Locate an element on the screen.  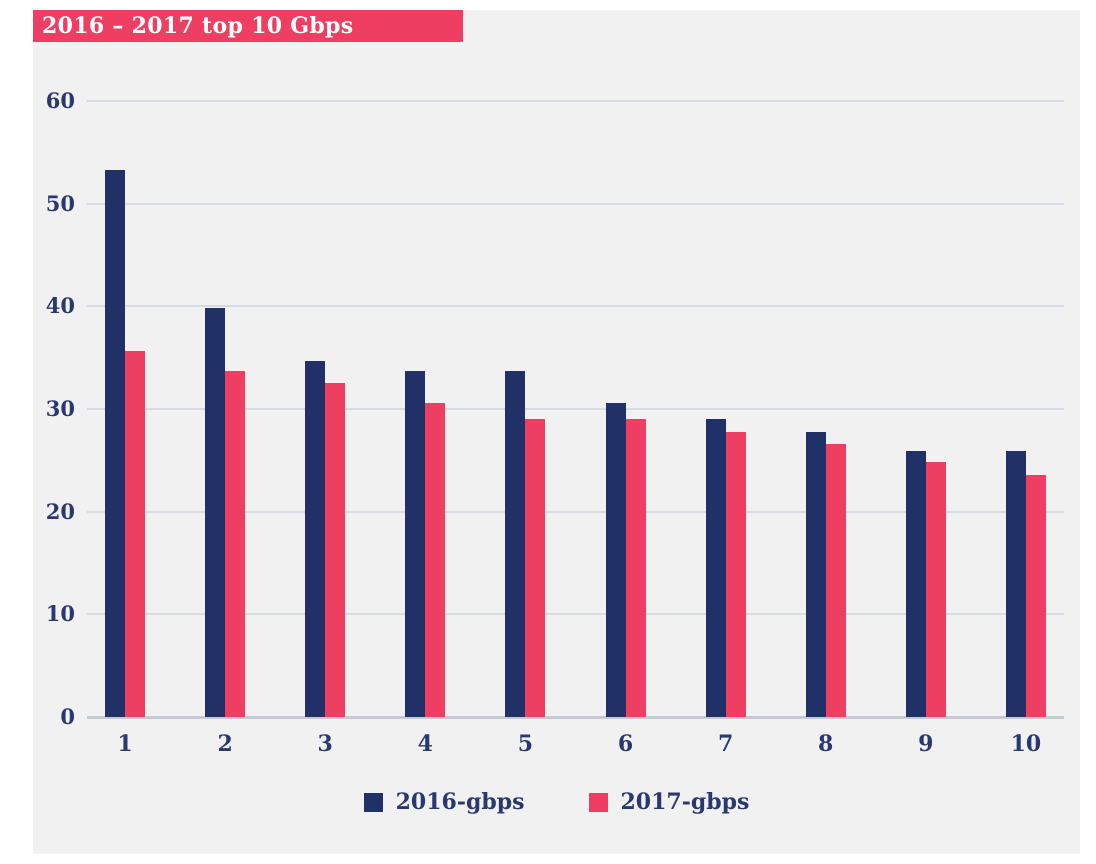
y-tick-label: 40 is located at coordinates (60, 306).